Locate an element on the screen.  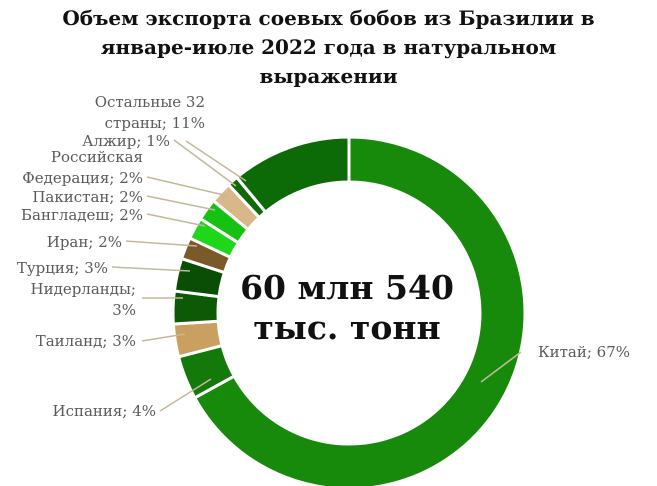
slice-label: Иран; 2% is located at coordinates (84, 242).